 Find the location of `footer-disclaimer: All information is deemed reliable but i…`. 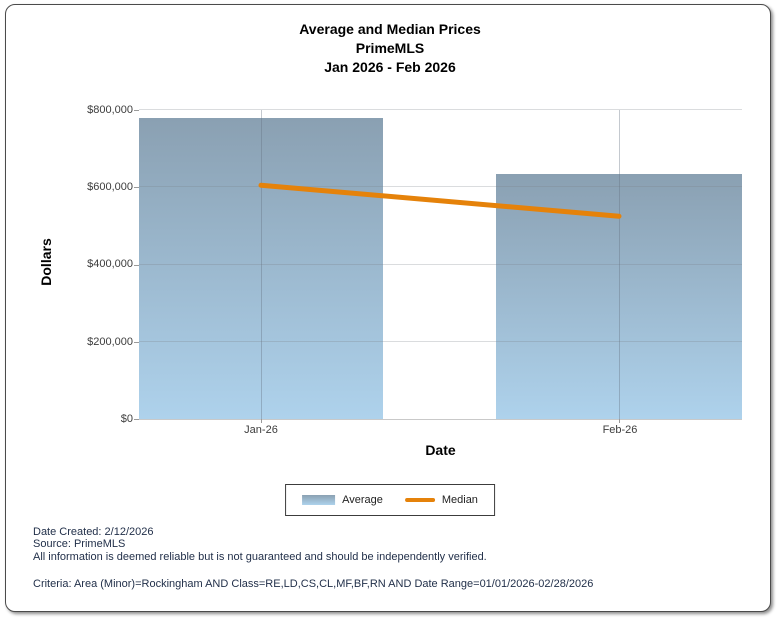

footer-disclaimer: All information is deemed reliable but i… is located at coordinates (260, 556).